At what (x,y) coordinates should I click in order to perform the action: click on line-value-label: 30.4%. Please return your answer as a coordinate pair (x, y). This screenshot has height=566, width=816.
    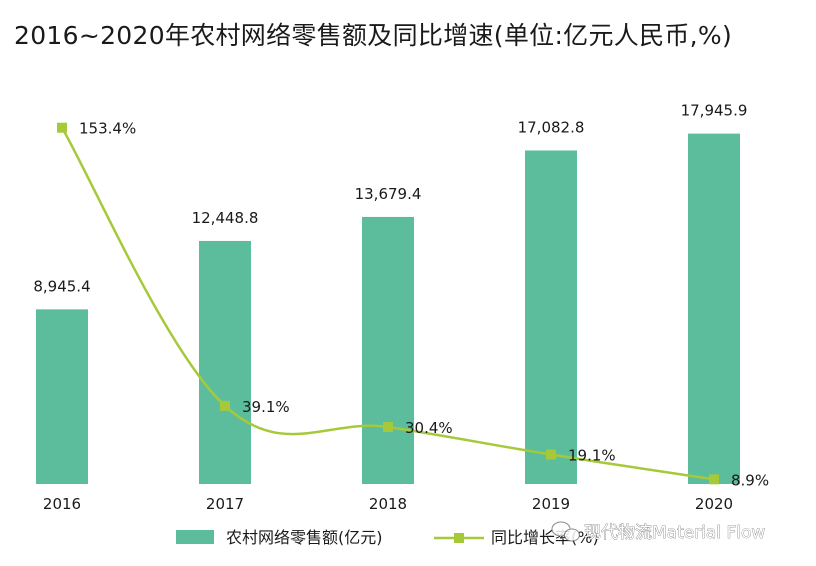
    Looking at the image, I should click on (429, 428).